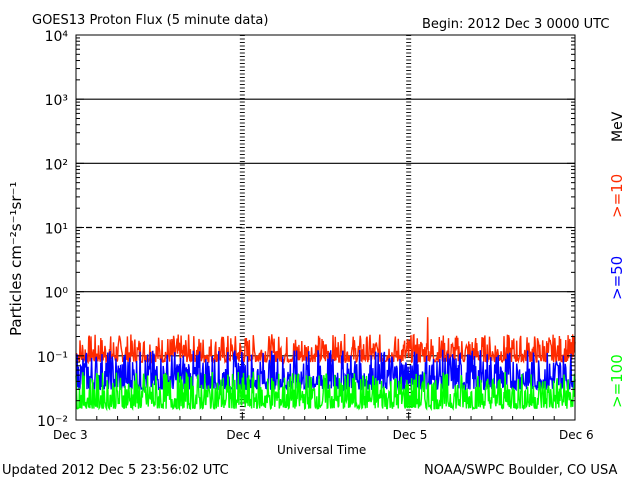 Image resolution: width=640 pixels, height=480 pixels. I want to click on y-tick-label-5: 10³, so click(56, 101).